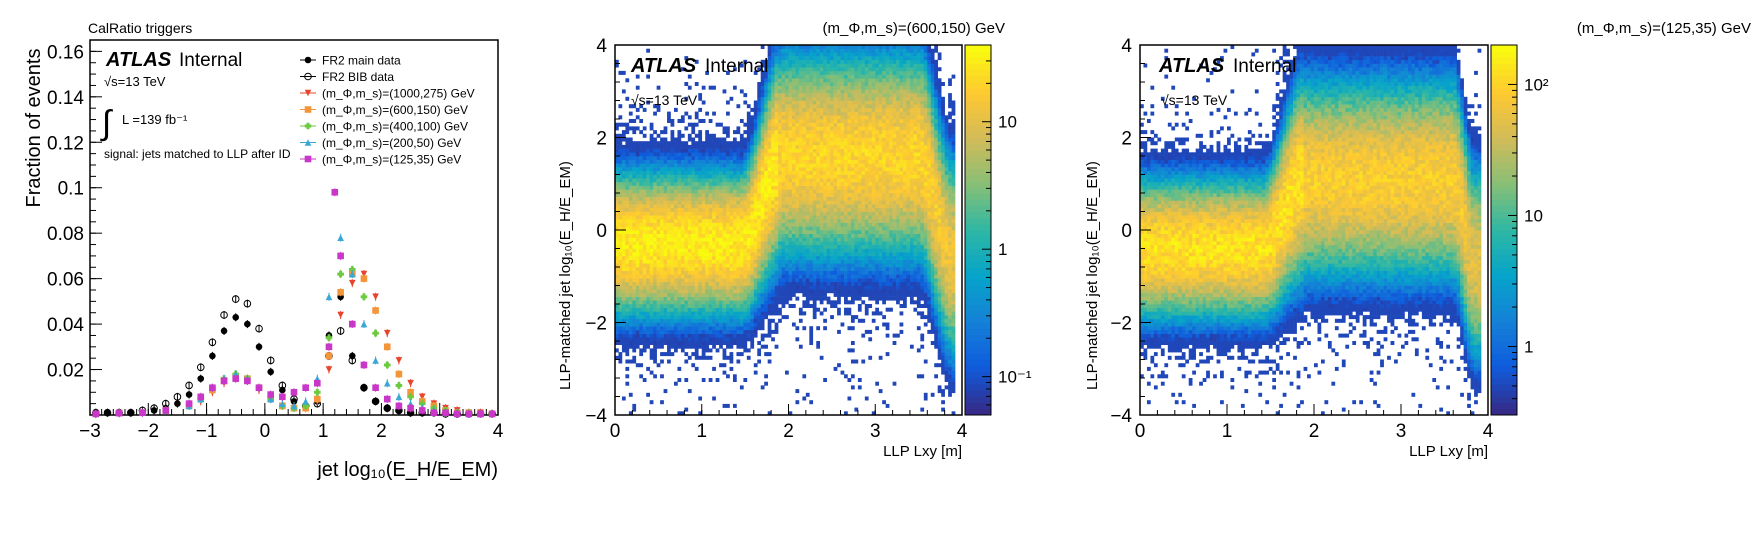 The height and width of the screenshot is (559, 1759). Describe the element at coordinates (148, 431) in the screenshot. I see `x-tick-label: −2` at that location.